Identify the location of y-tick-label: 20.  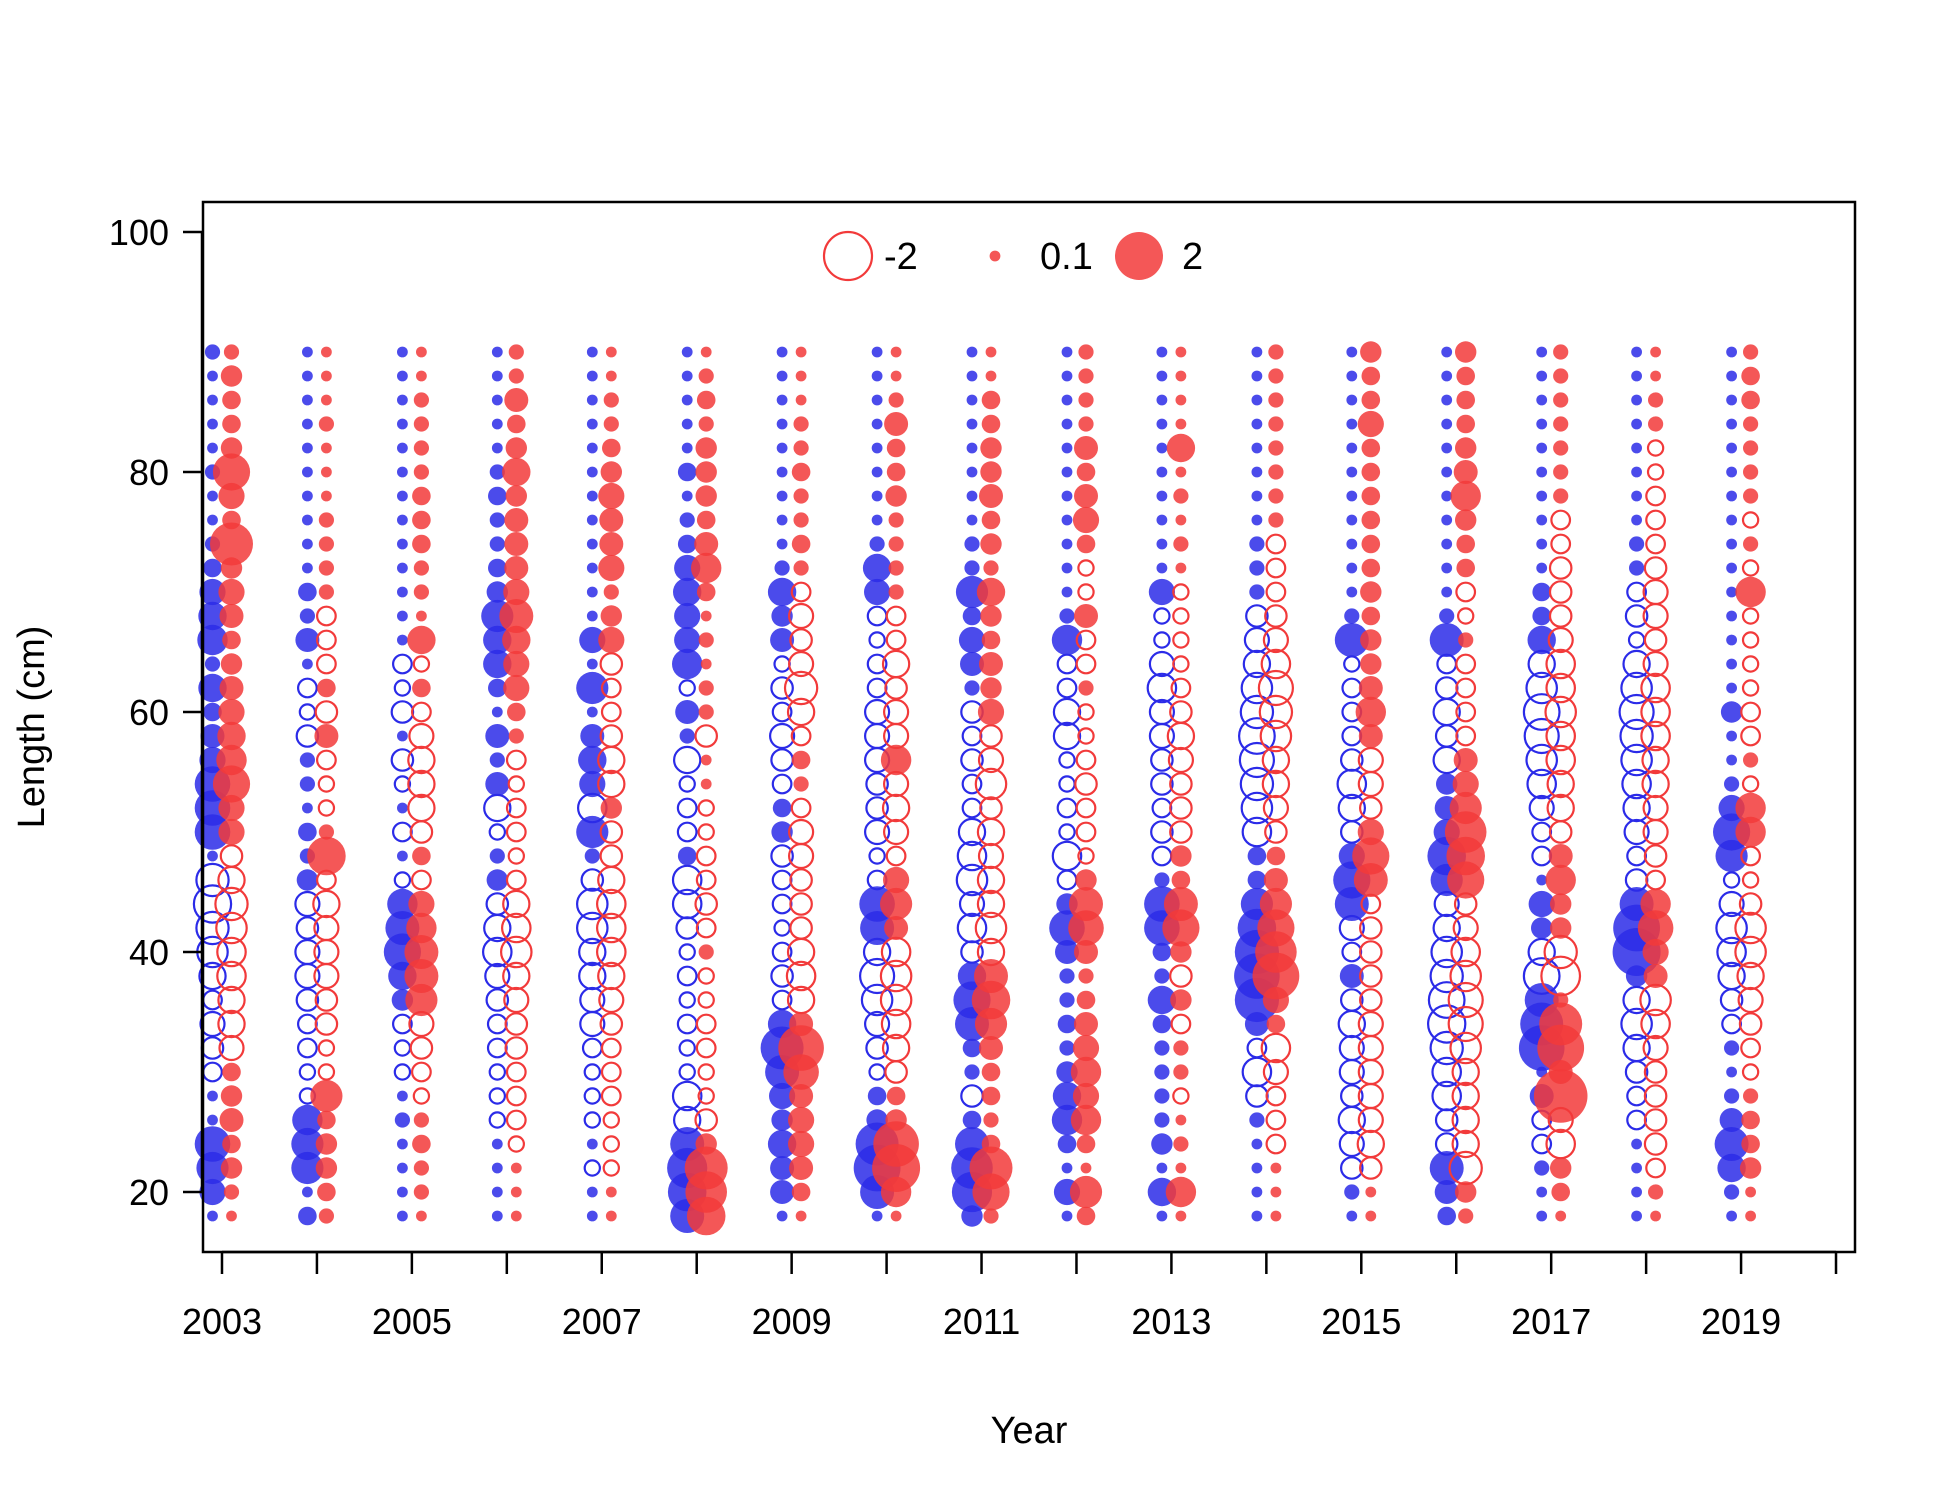
(149, 1192).